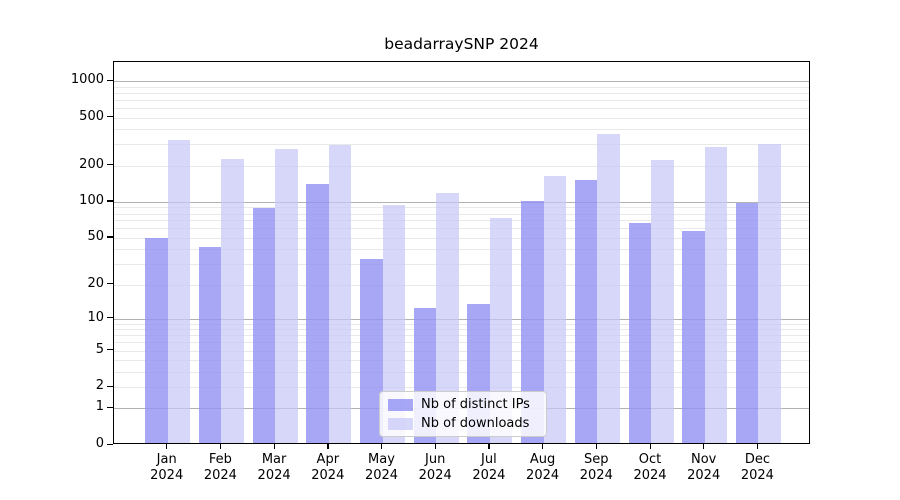 This screenshot has height=500, width=900. What do you see at coordinates (220, 467) in the screenshot?
I see `x-axis-tick-label: Feb 2024` at bounding box center [220, 467].